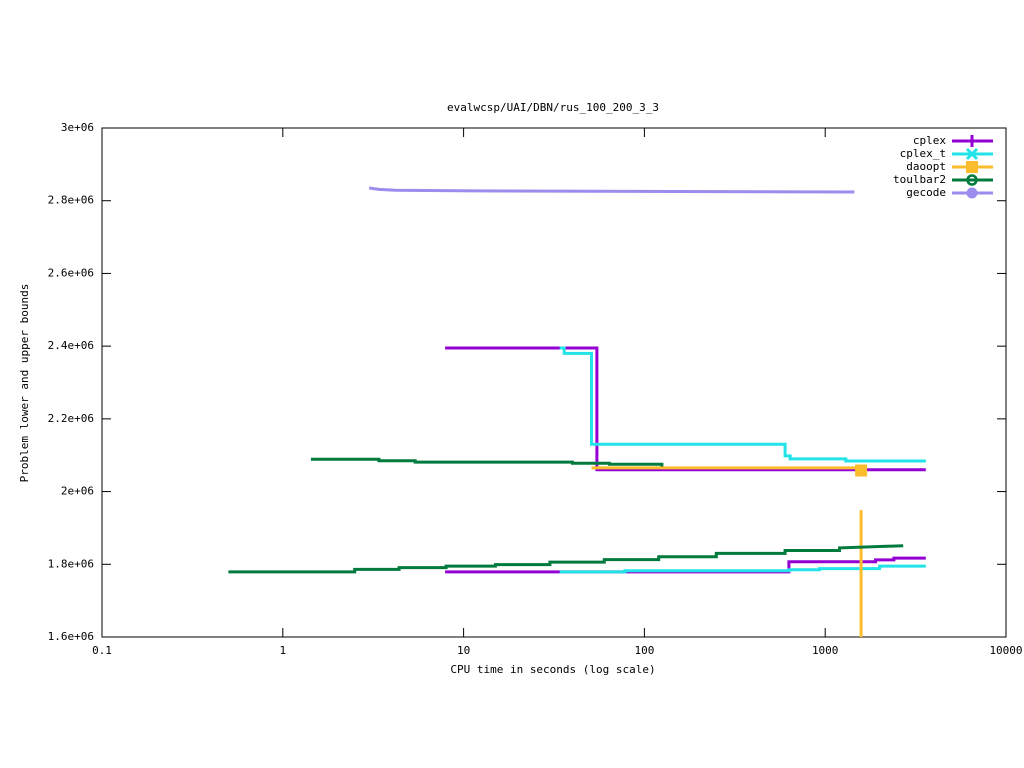 The height and width of the screenshot is (768, 1024). What do you see at coordinates (102, 650) in the screenshot?
I see `x-tick-label: 0.1` at bounding box center [102, 650].